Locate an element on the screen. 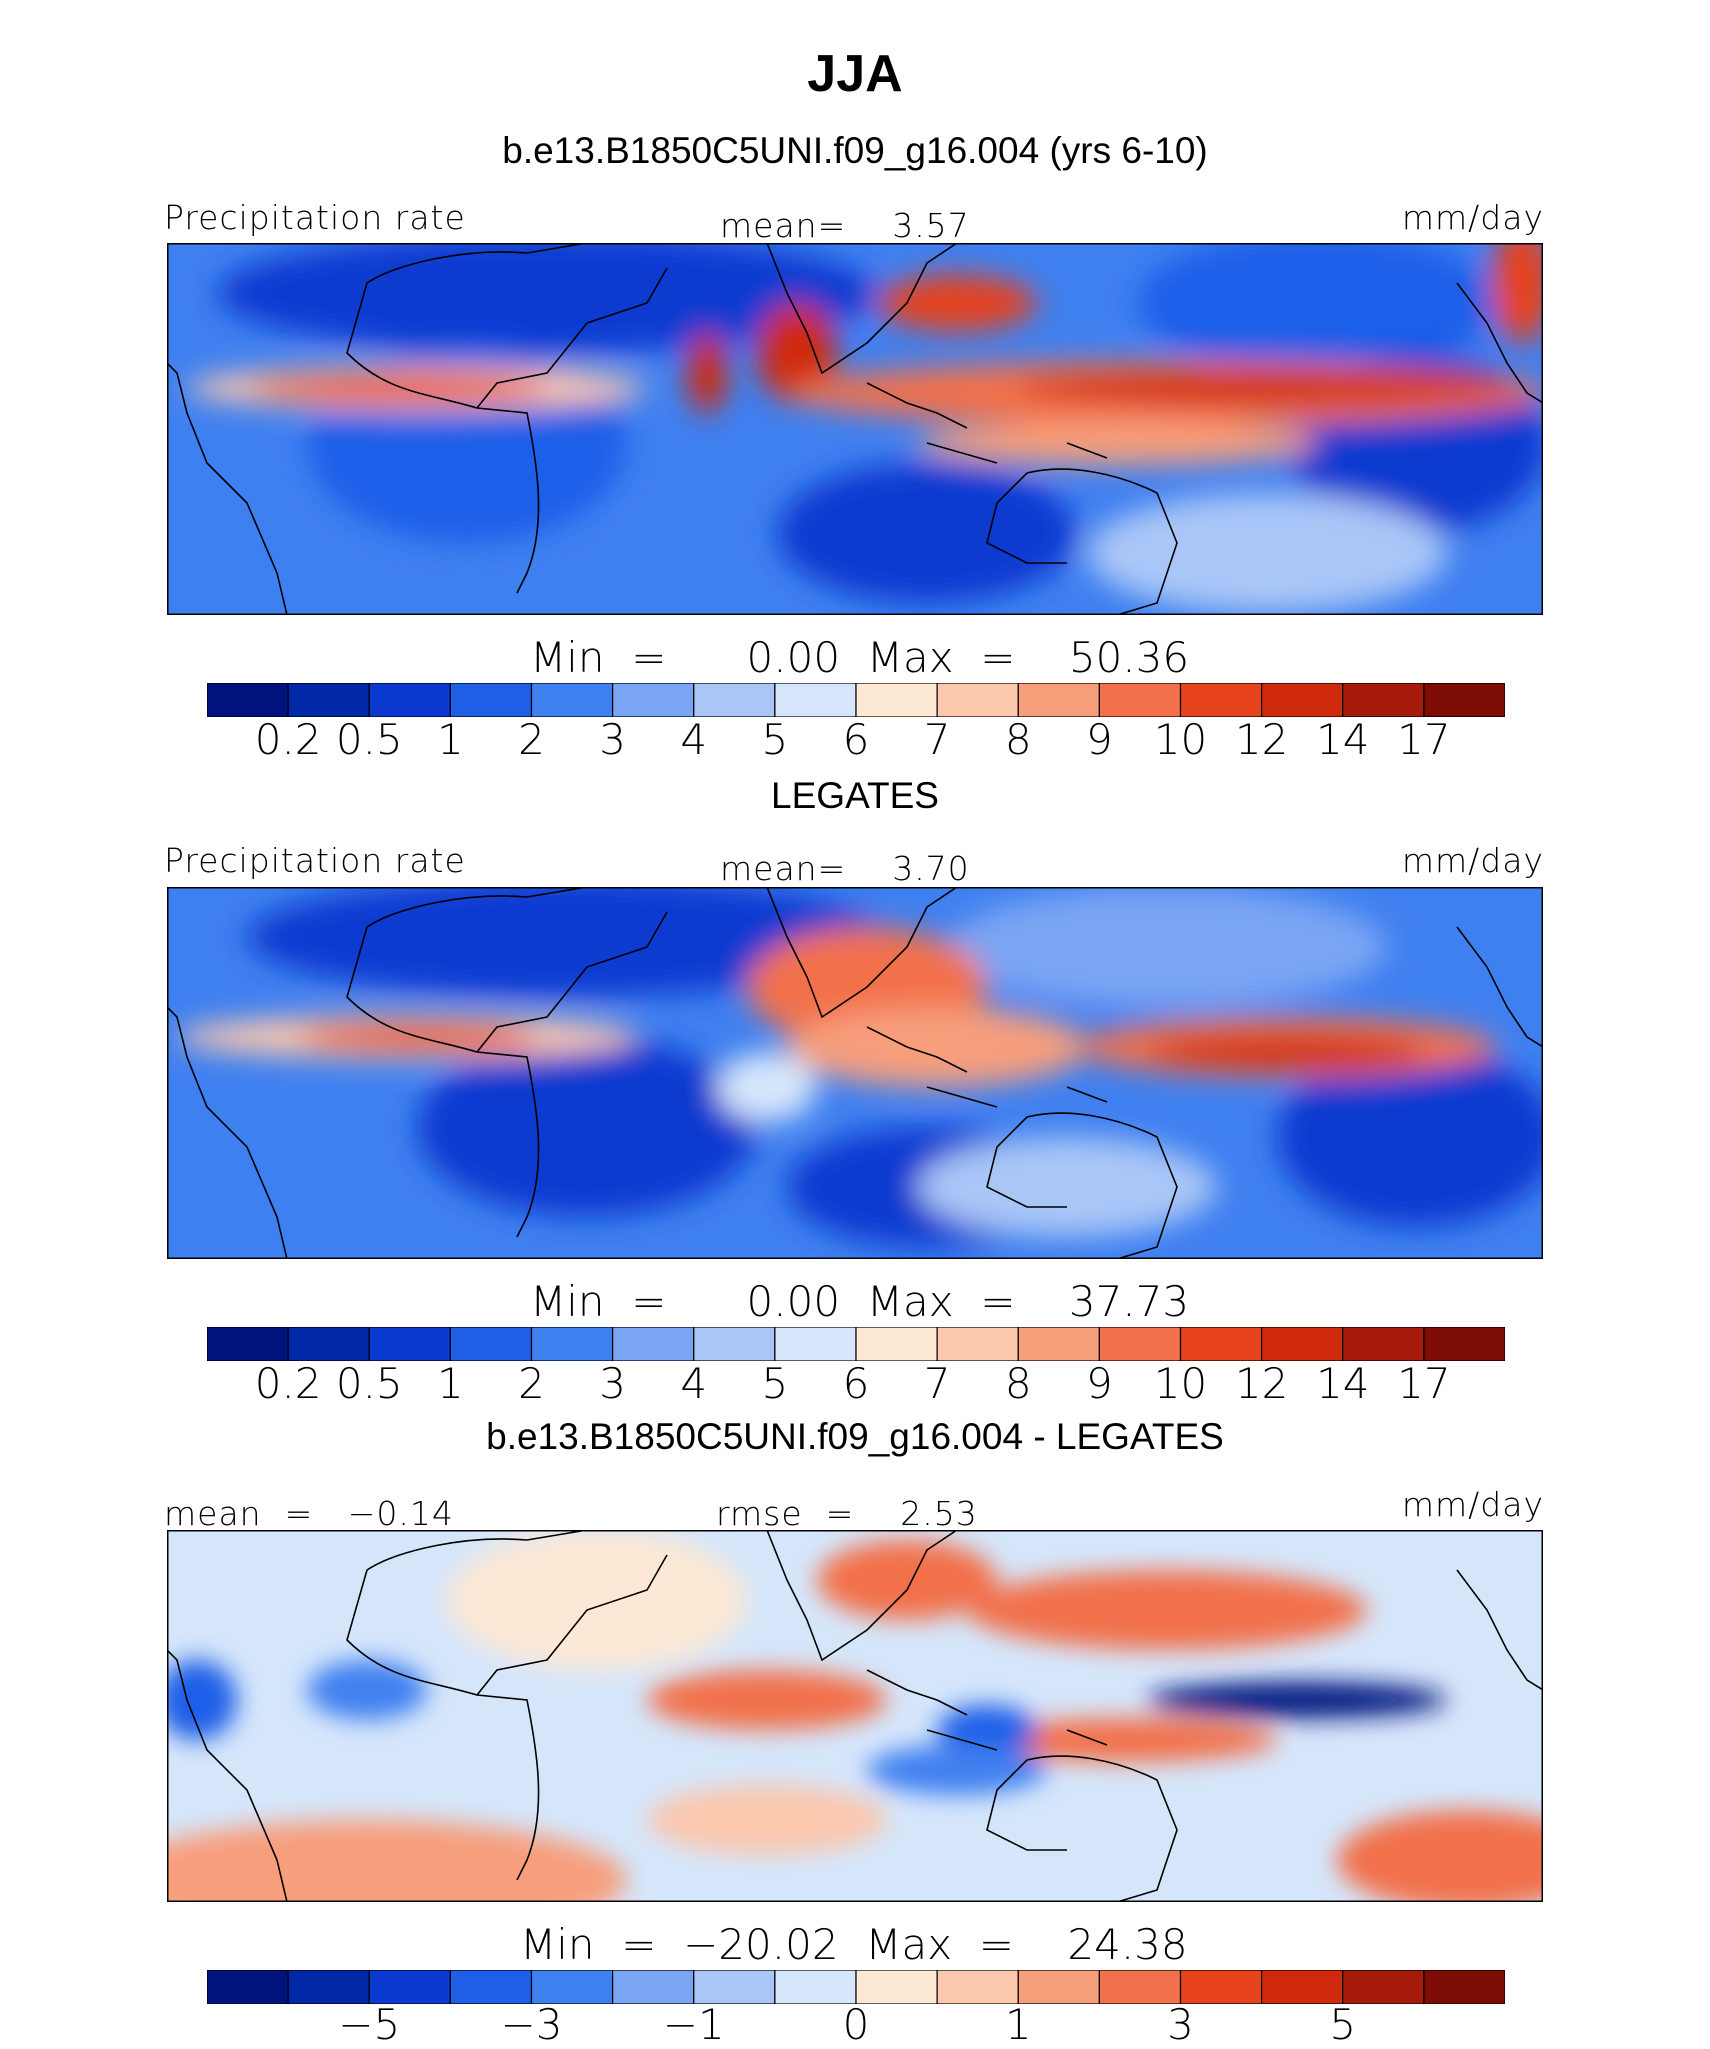 The height and width of the screenshot is (2049, 1710). panel1-map is located at coordinates (855, 429).